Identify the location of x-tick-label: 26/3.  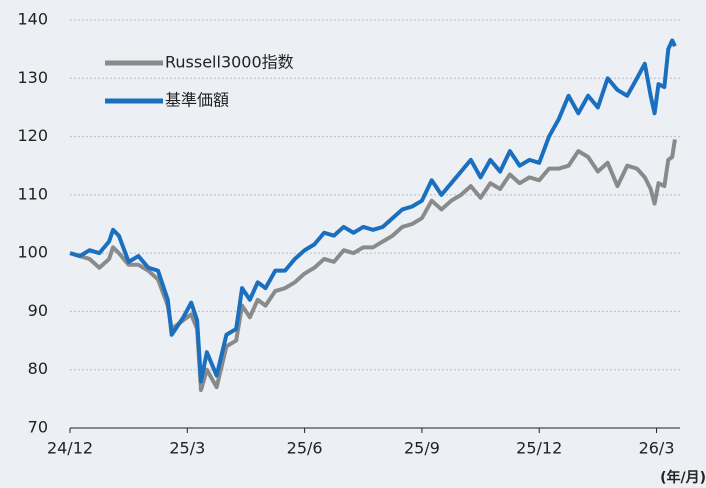
(657, 448).